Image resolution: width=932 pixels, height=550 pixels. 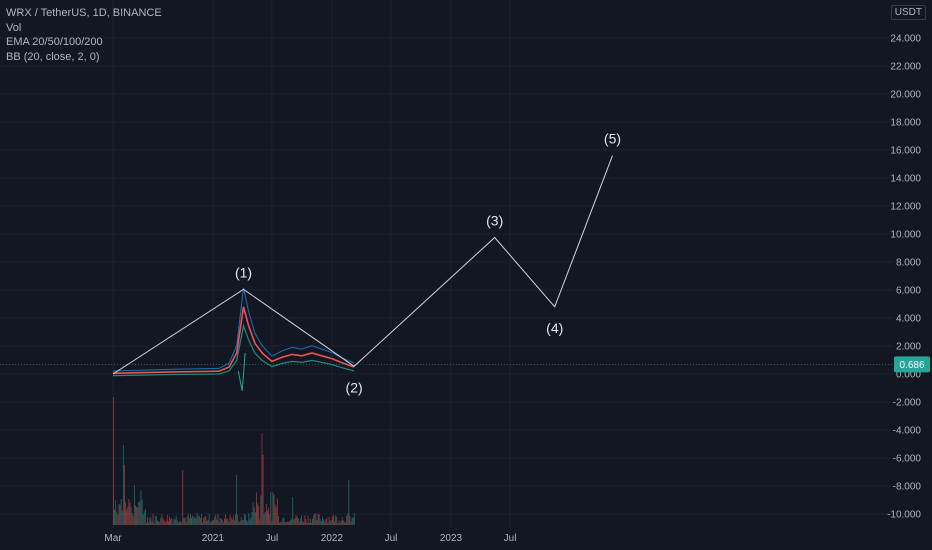 What do you see at coordinates (14, 27) in the screenshot?
I see `legend-vol: Vol` at bounding box center [14, 27].